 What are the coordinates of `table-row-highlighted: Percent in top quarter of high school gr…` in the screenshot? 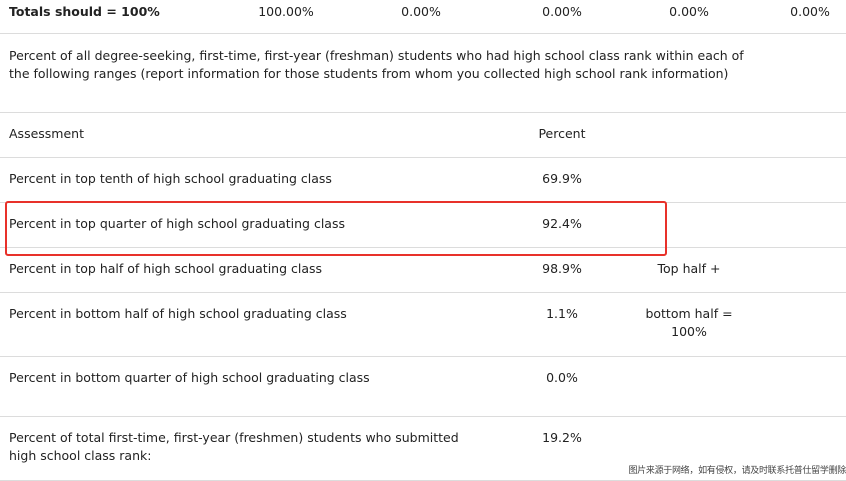 It's located at (423, 225).